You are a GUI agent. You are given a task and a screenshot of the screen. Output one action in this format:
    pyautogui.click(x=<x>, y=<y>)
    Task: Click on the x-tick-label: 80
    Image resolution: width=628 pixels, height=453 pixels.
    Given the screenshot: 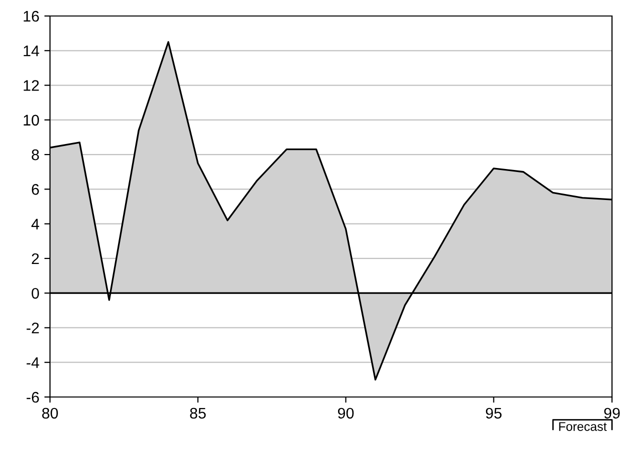 What is the action you would take?
    pyautogui.click(x=50, y=413)
    